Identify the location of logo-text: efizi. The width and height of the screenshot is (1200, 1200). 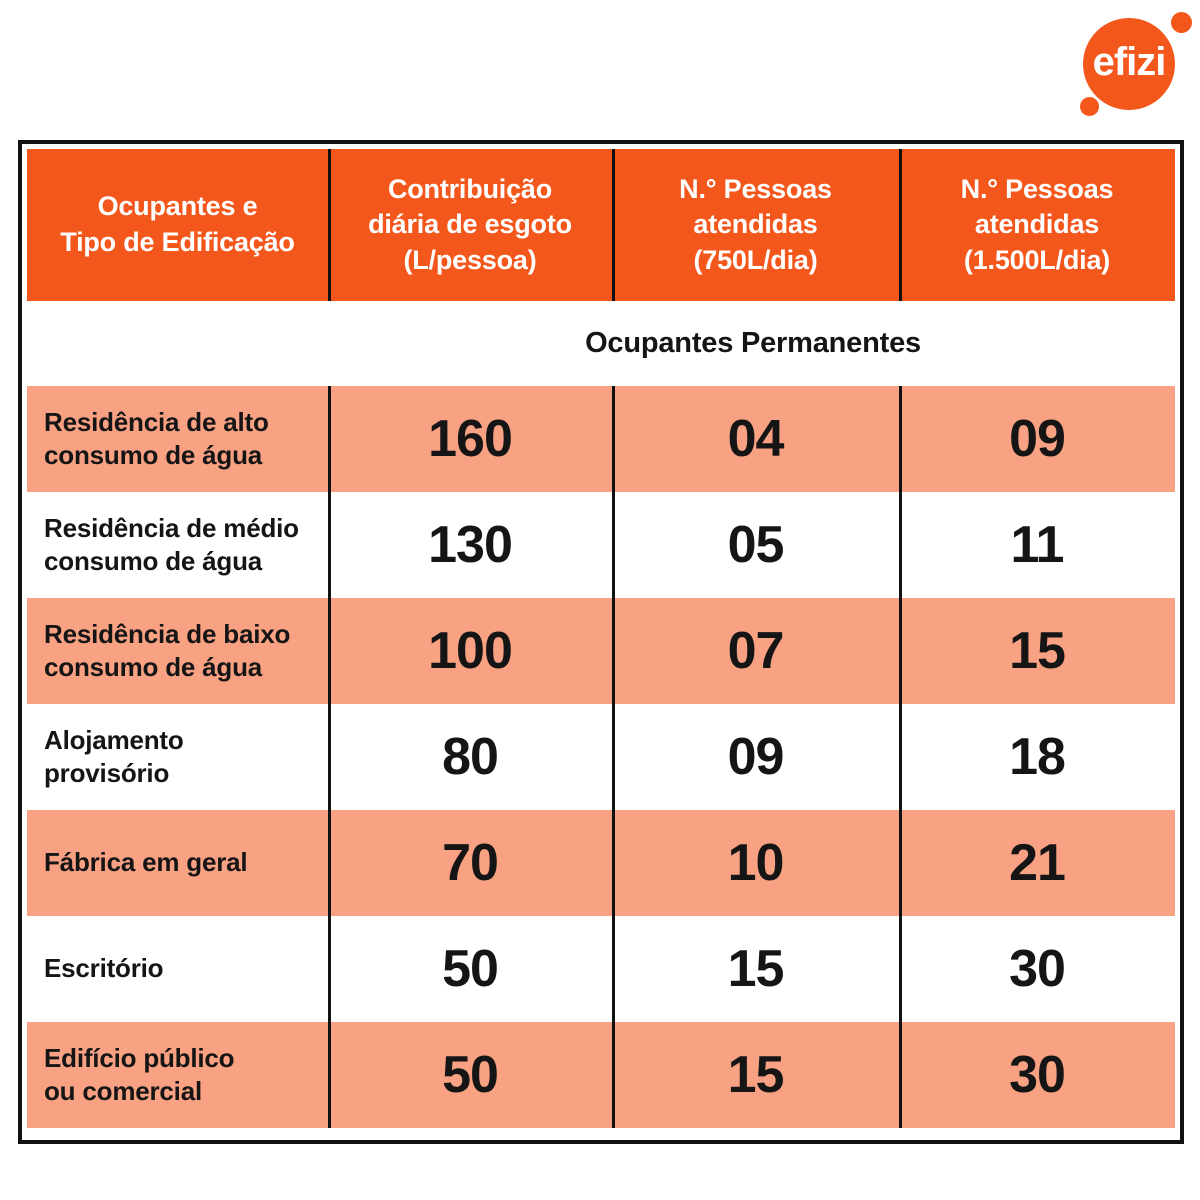
(1129, 62).